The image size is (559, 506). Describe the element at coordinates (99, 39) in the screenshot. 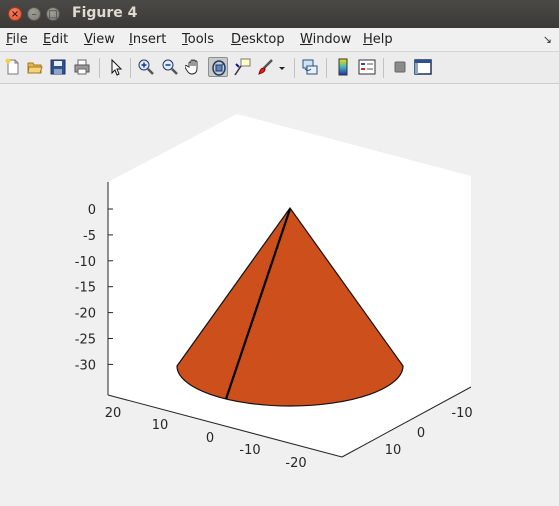

I see `menu-view: View` at that location.